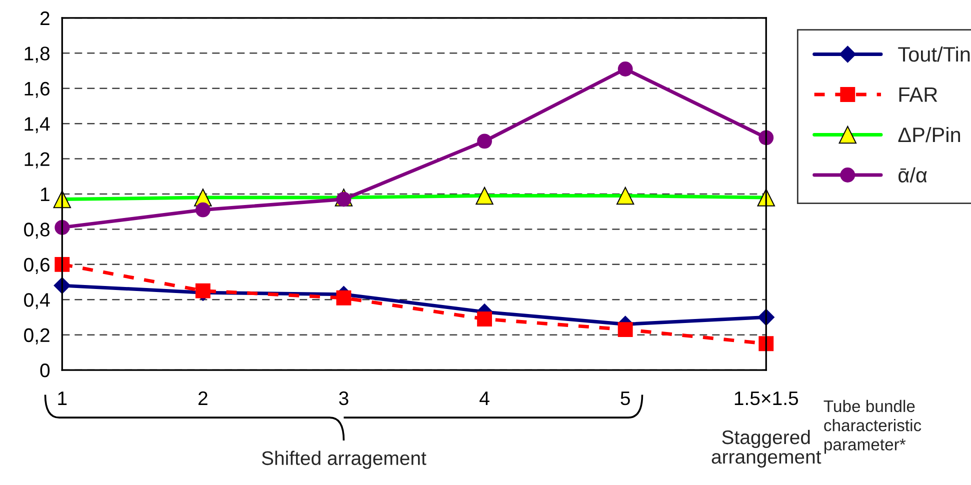 This screenshot has width=971, height=485. Describe the element at coordinates (37, 54) in the screenshot. I see `y-tick-label: 1,8` at that location.